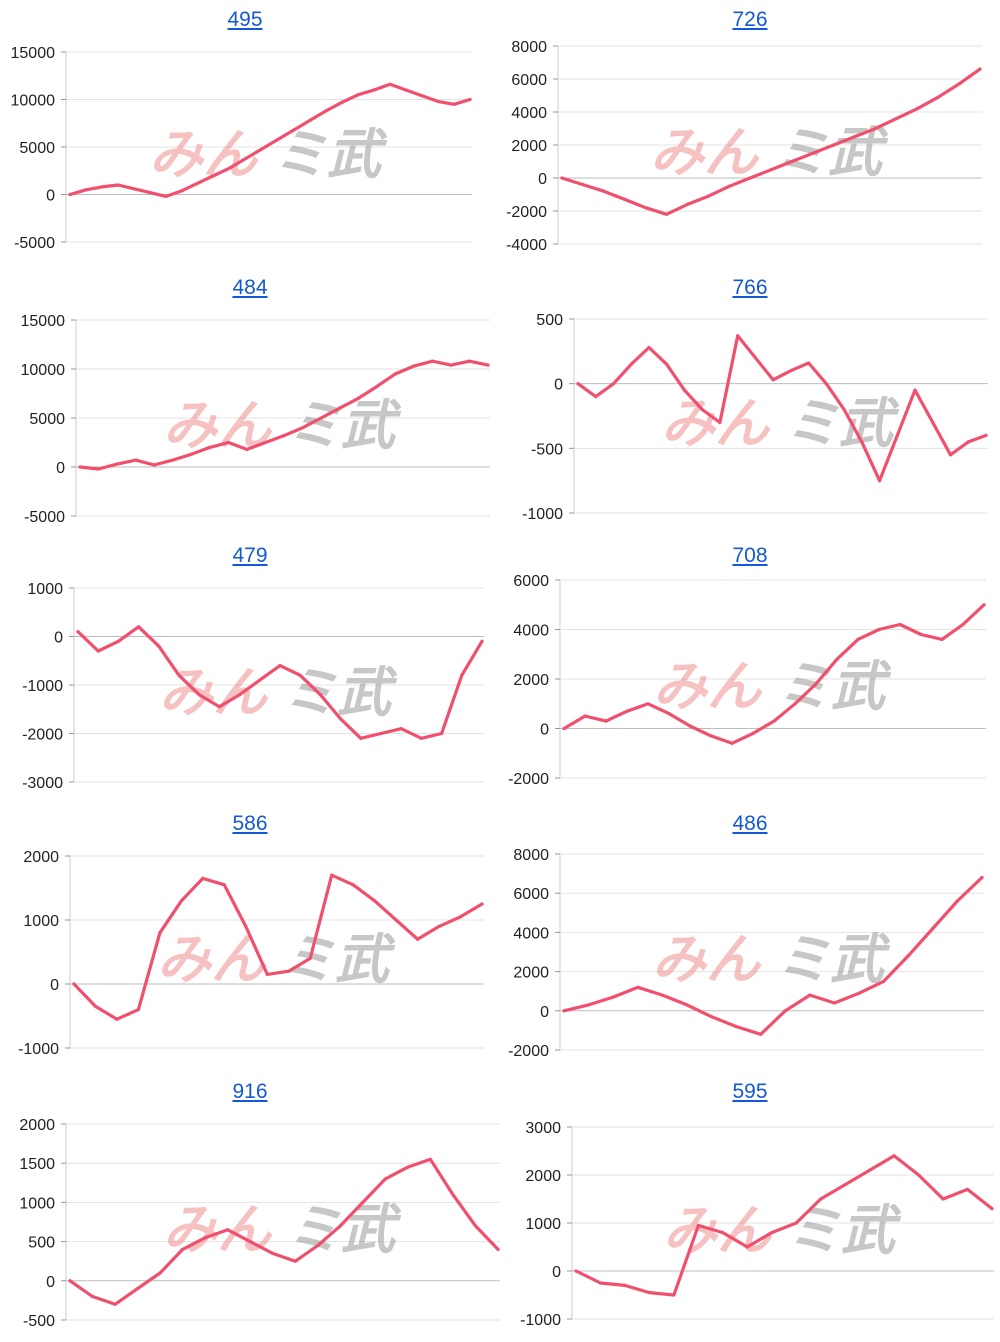 This screenshot has height=1342, width=1000. Describe the element at coordinates (750, 1091) in the screenshot. I see `chart-title-link: 595` at that location.